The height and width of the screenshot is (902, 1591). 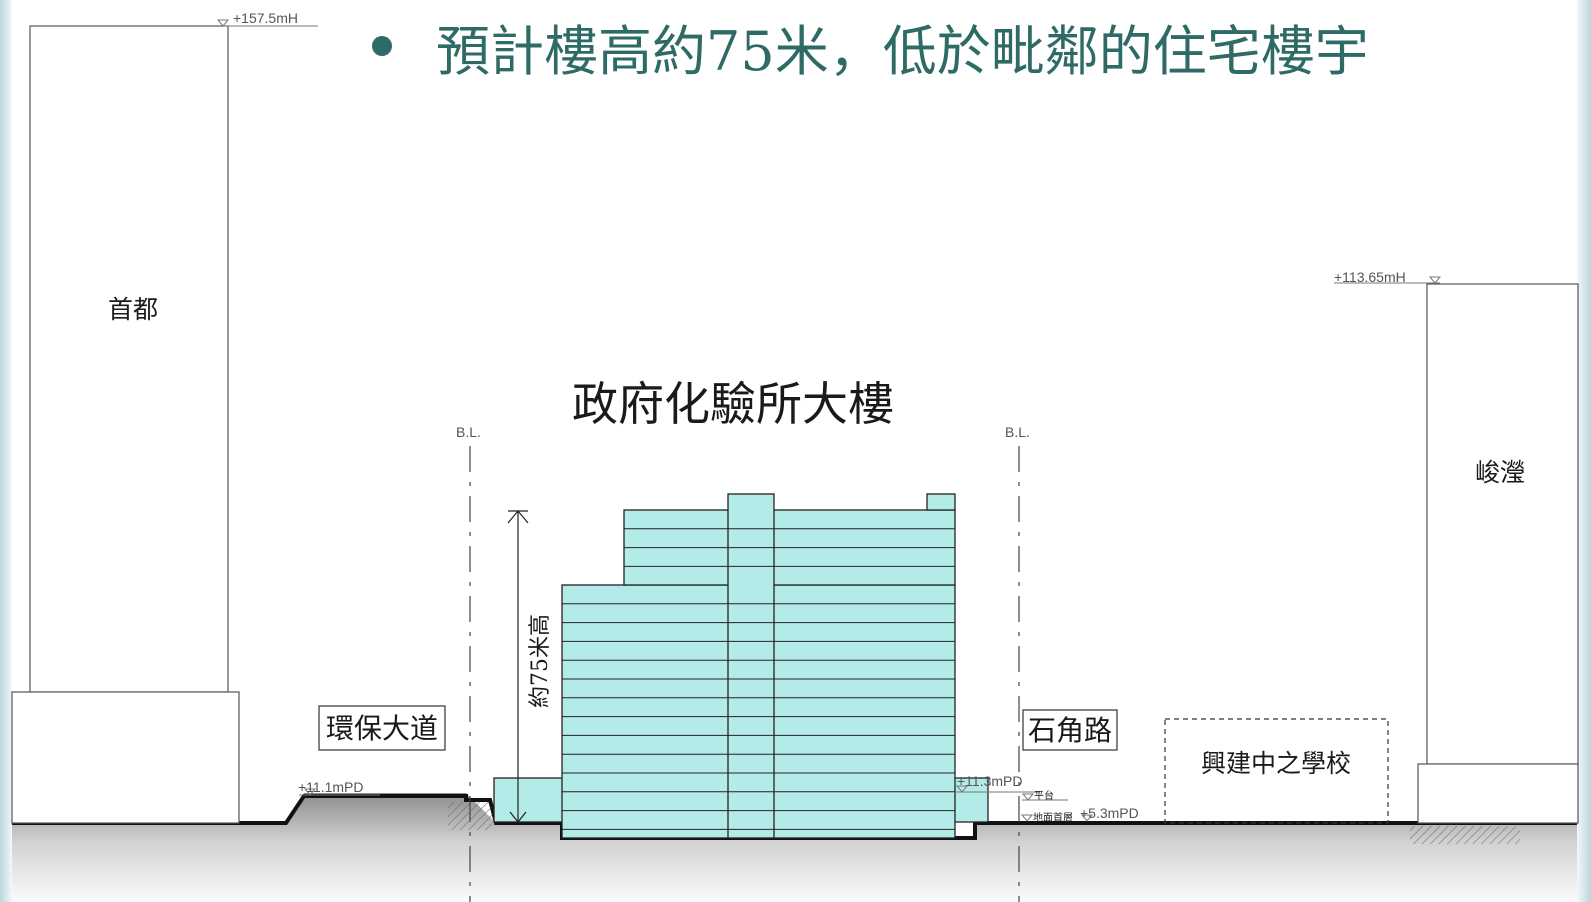 What do you see at coordinates (902, 51) in the screenshot?
I see `heading-text: 預計樓高約75米，低於毗鄰的住宅樓宇` at bounding box center [902, 51].